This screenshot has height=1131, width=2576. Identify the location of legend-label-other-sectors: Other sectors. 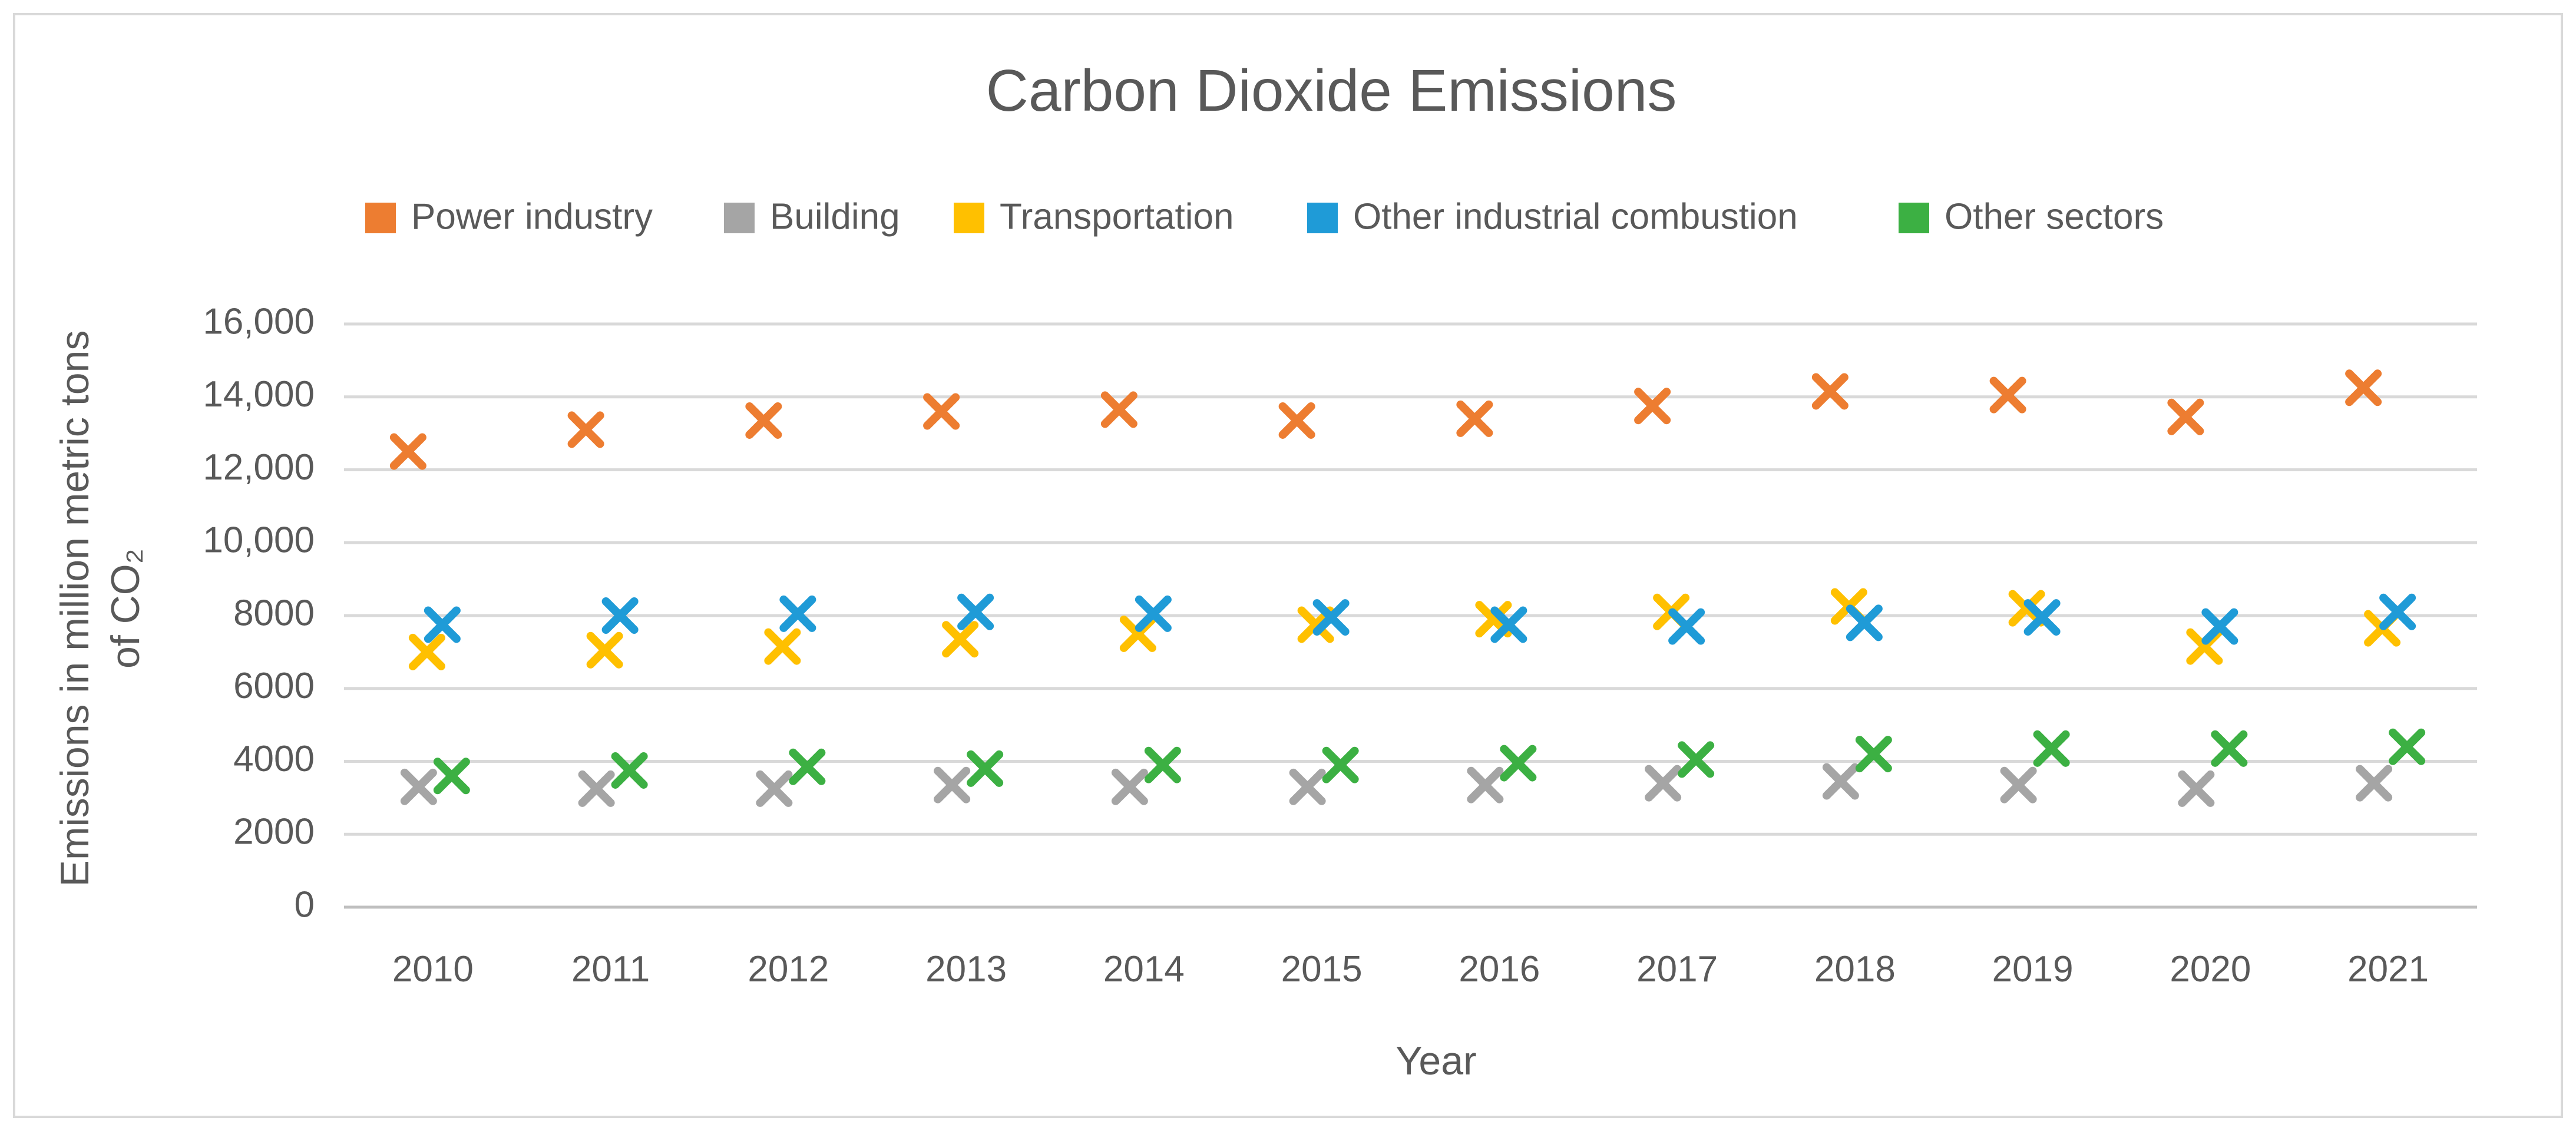
(2054, 217).